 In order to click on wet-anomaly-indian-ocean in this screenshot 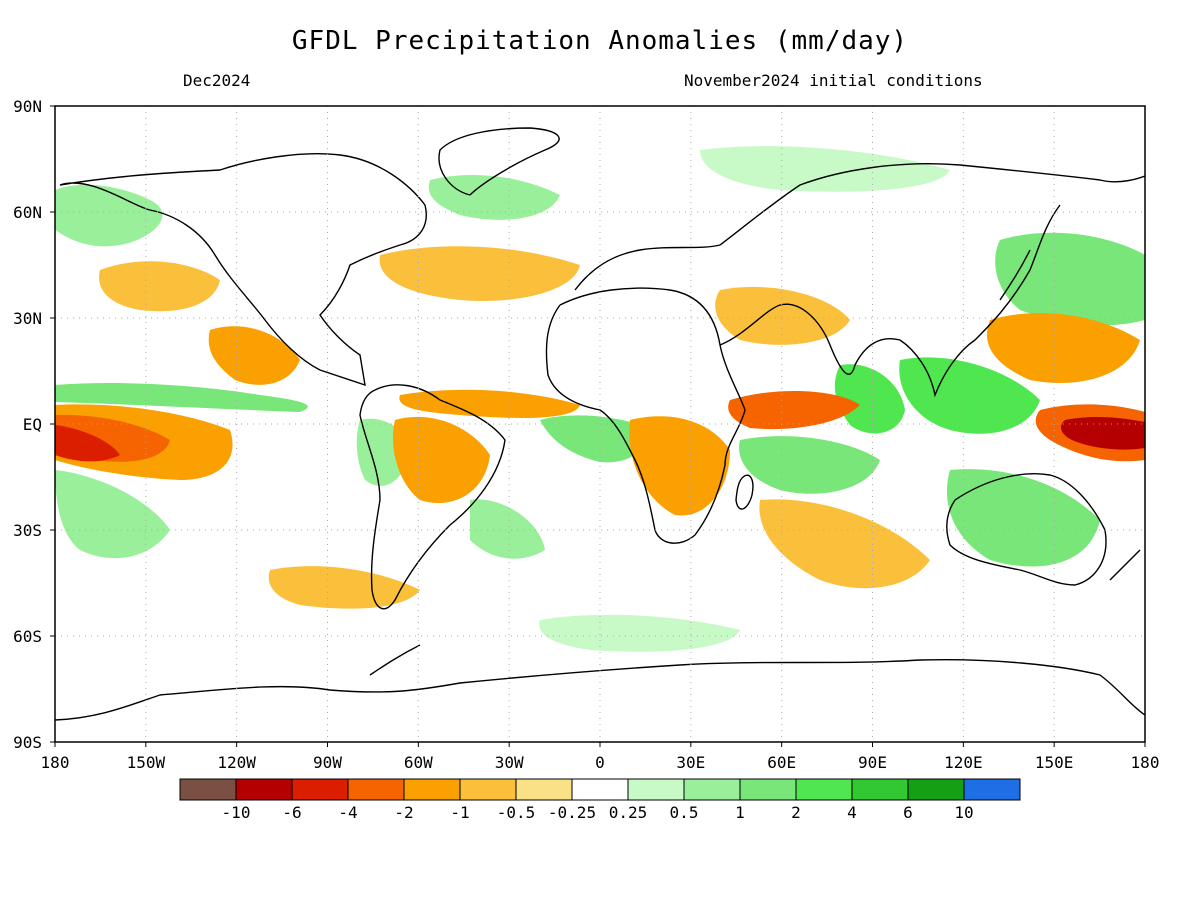, I will do `click(809, 465)`.